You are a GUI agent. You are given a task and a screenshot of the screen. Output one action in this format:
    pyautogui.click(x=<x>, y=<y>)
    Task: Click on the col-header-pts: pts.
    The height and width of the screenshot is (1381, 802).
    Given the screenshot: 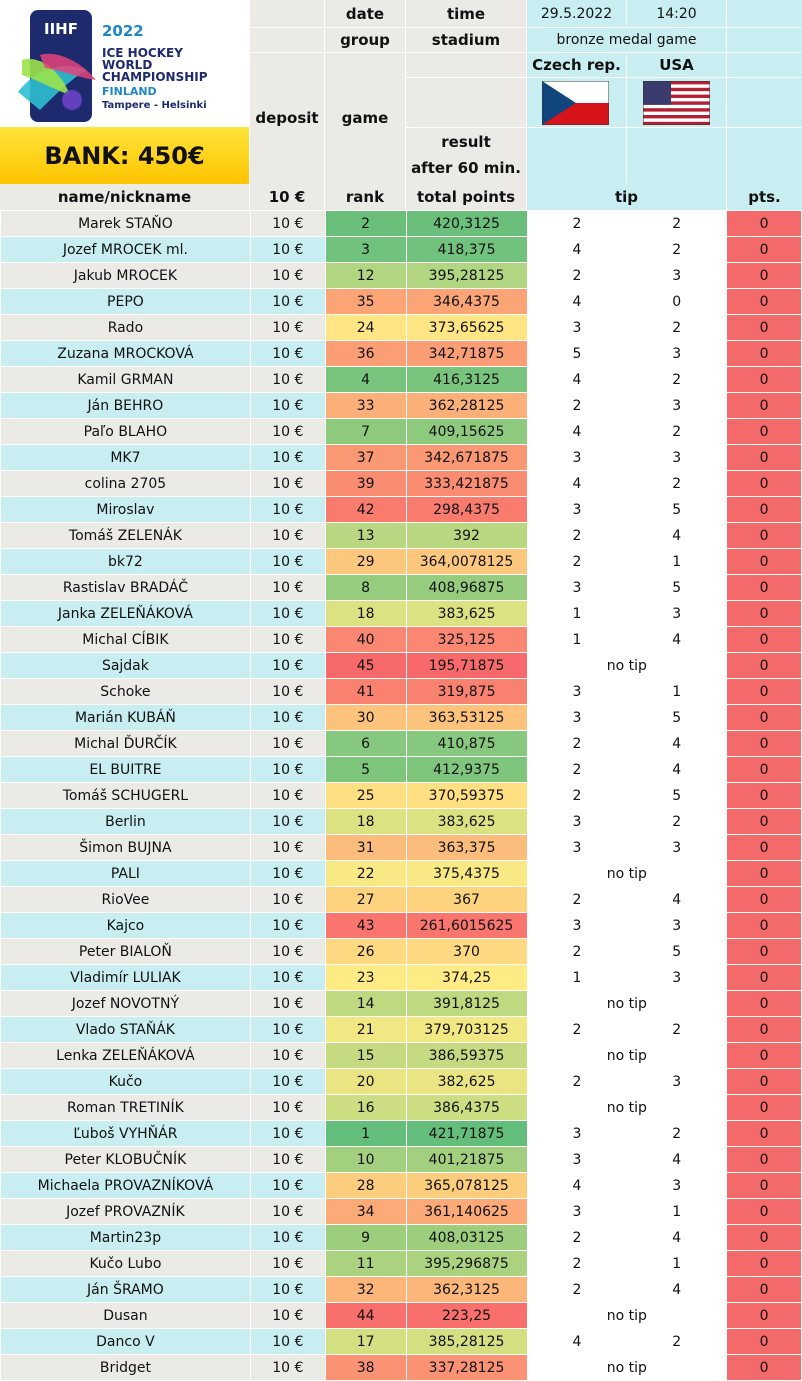 What is the action you would take?
    pyautogui.click(x=764, y=197)
    